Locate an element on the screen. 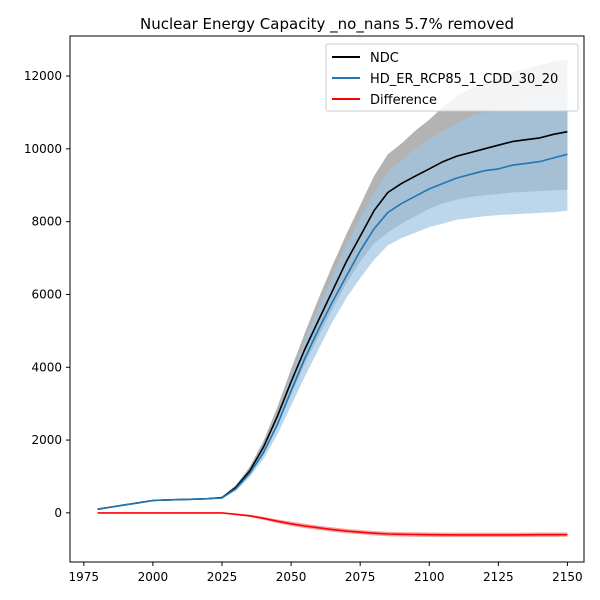 The height and width of the screenshot is (600, 600). legend-label-difference: Difference is located at coordinates (403, 100).